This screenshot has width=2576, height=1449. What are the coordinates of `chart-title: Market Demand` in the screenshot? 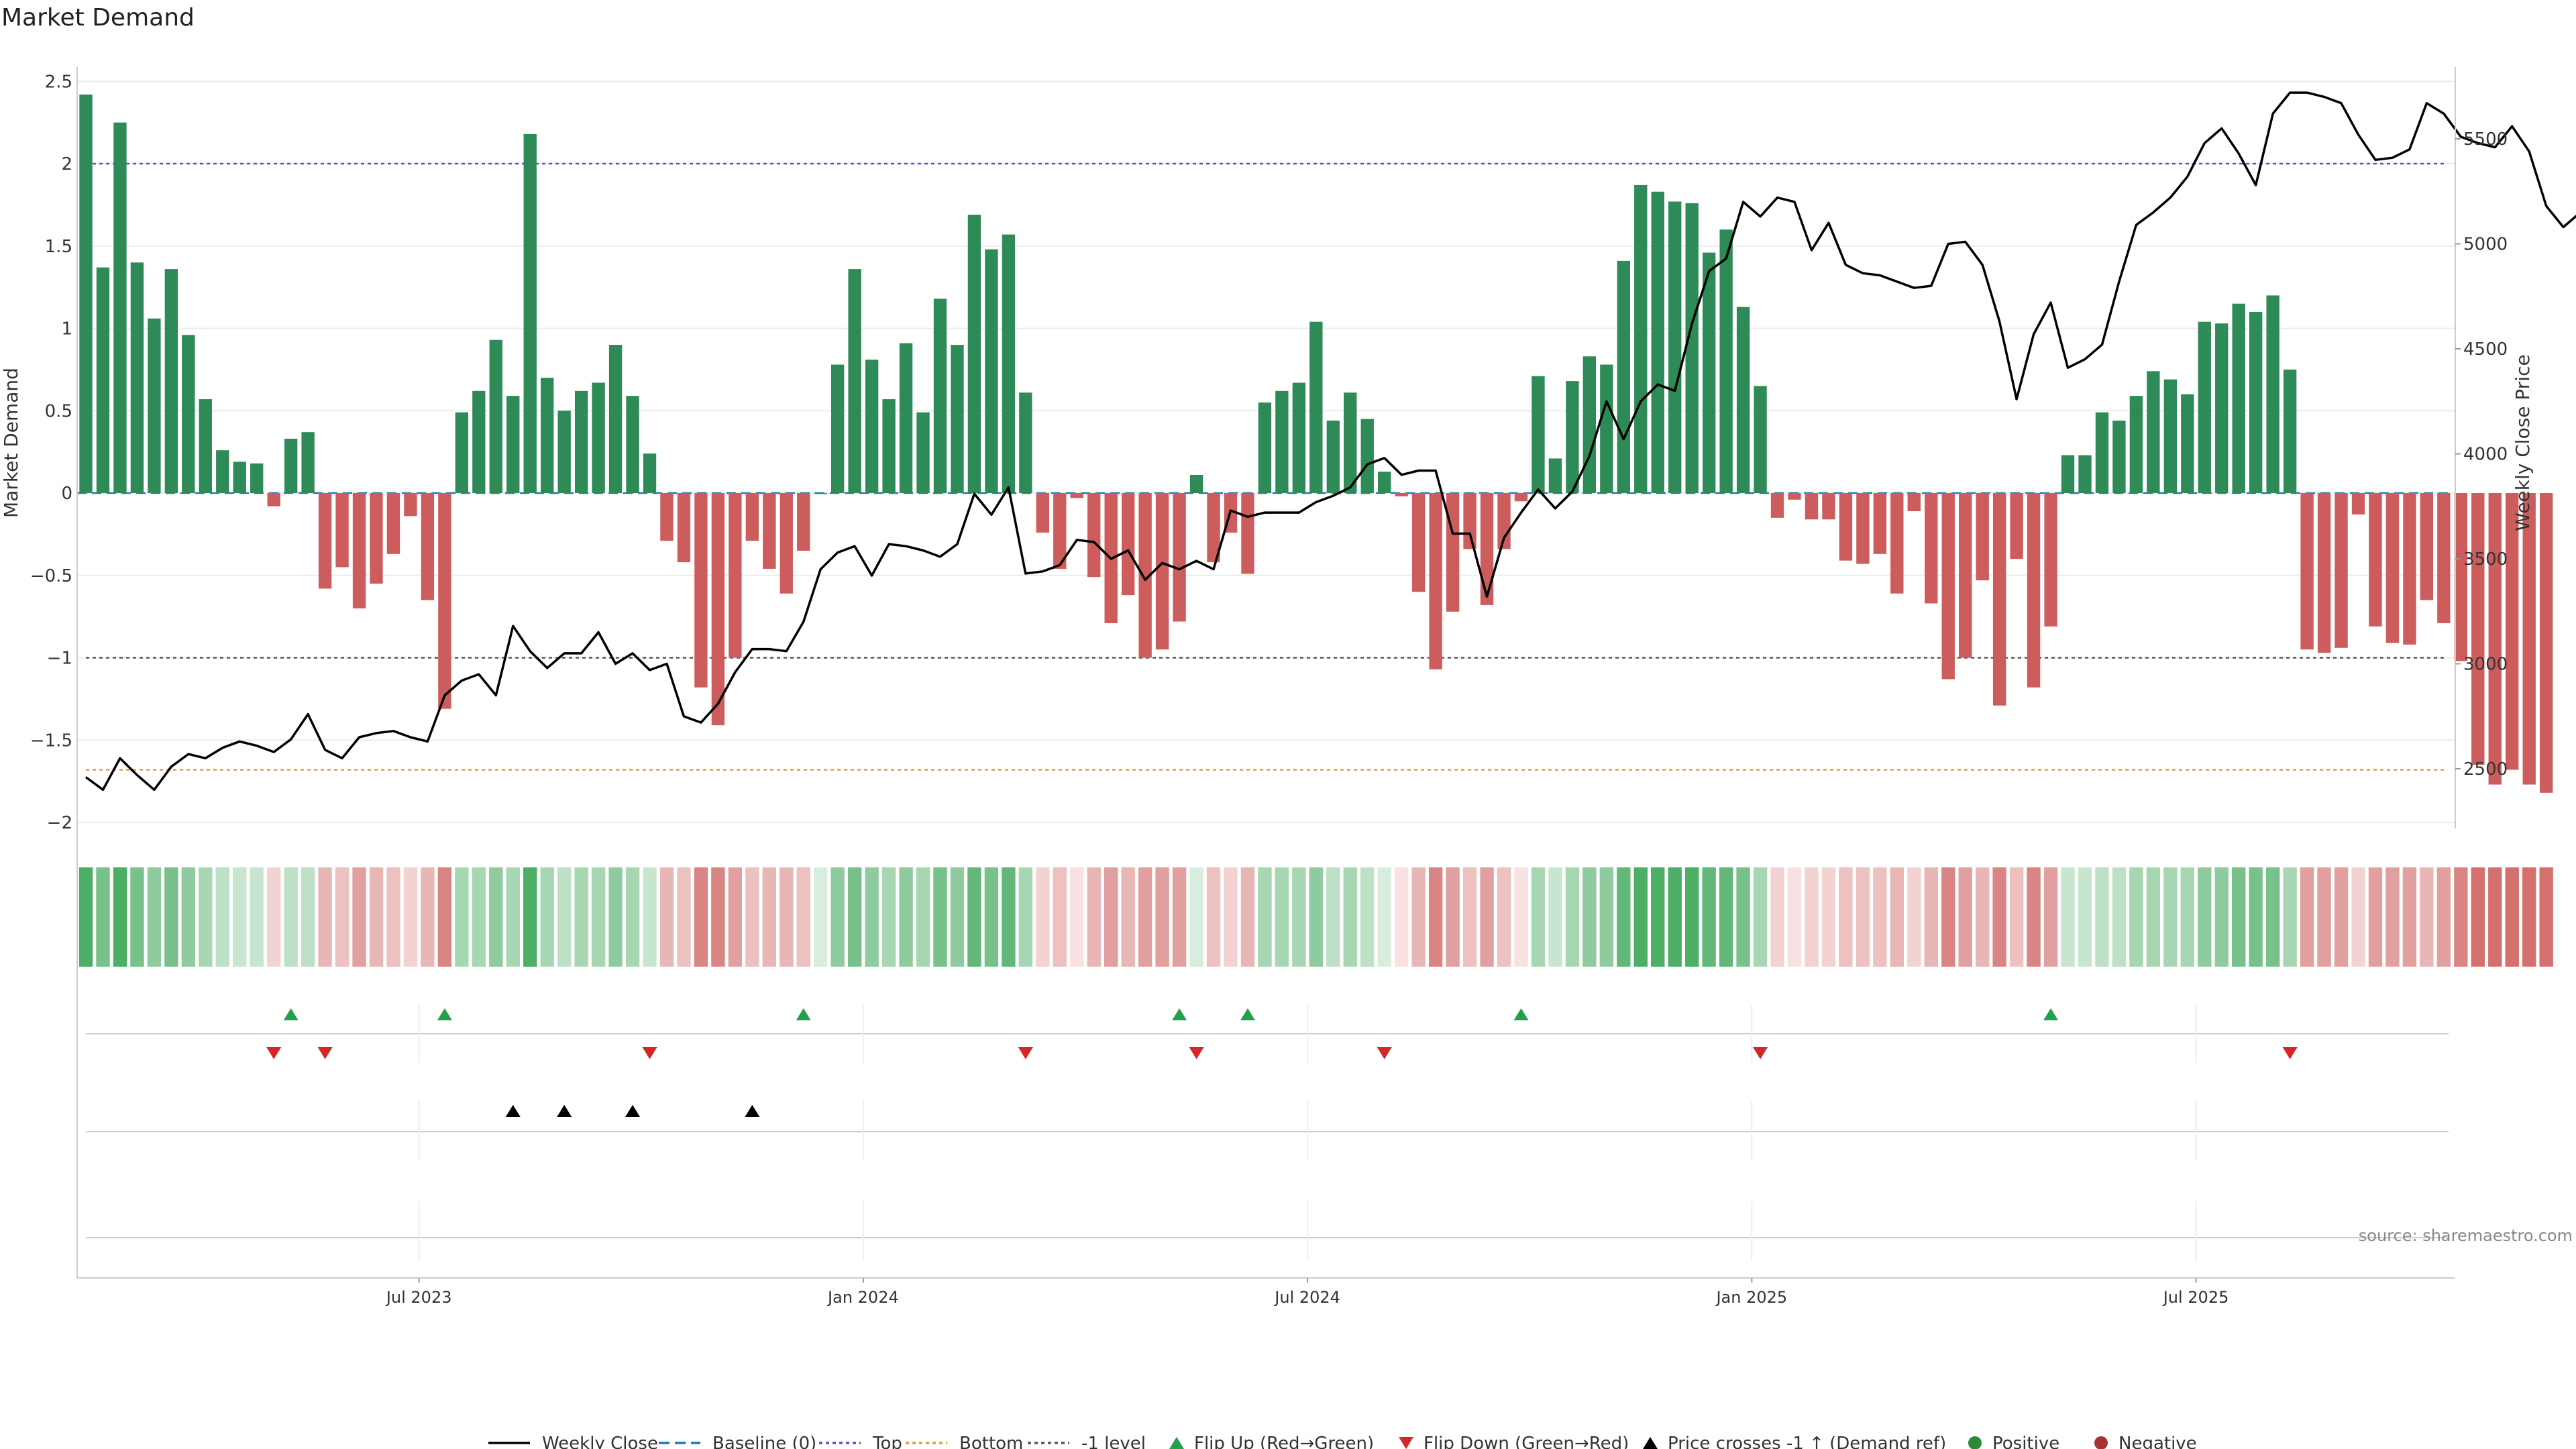 It's located at (98, 18).